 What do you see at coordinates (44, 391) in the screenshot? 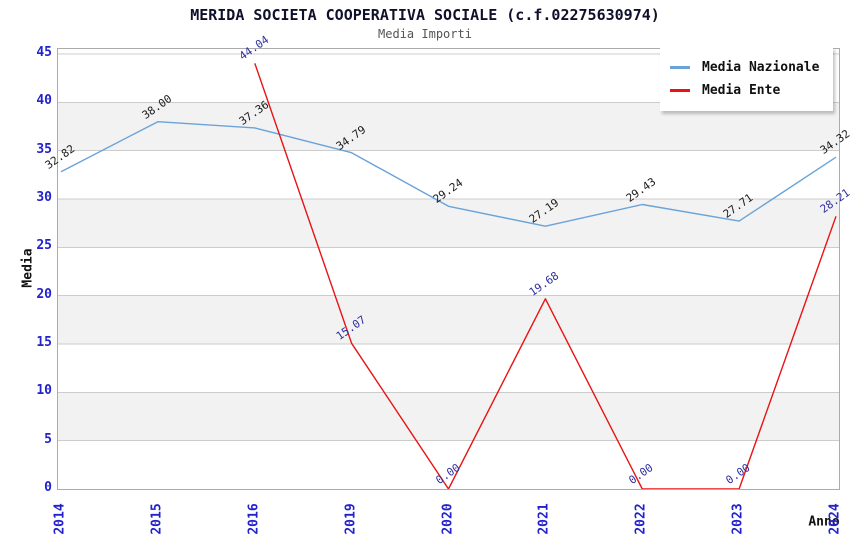
I see `y-tick-label: 10` at bounding box center [44, 391].